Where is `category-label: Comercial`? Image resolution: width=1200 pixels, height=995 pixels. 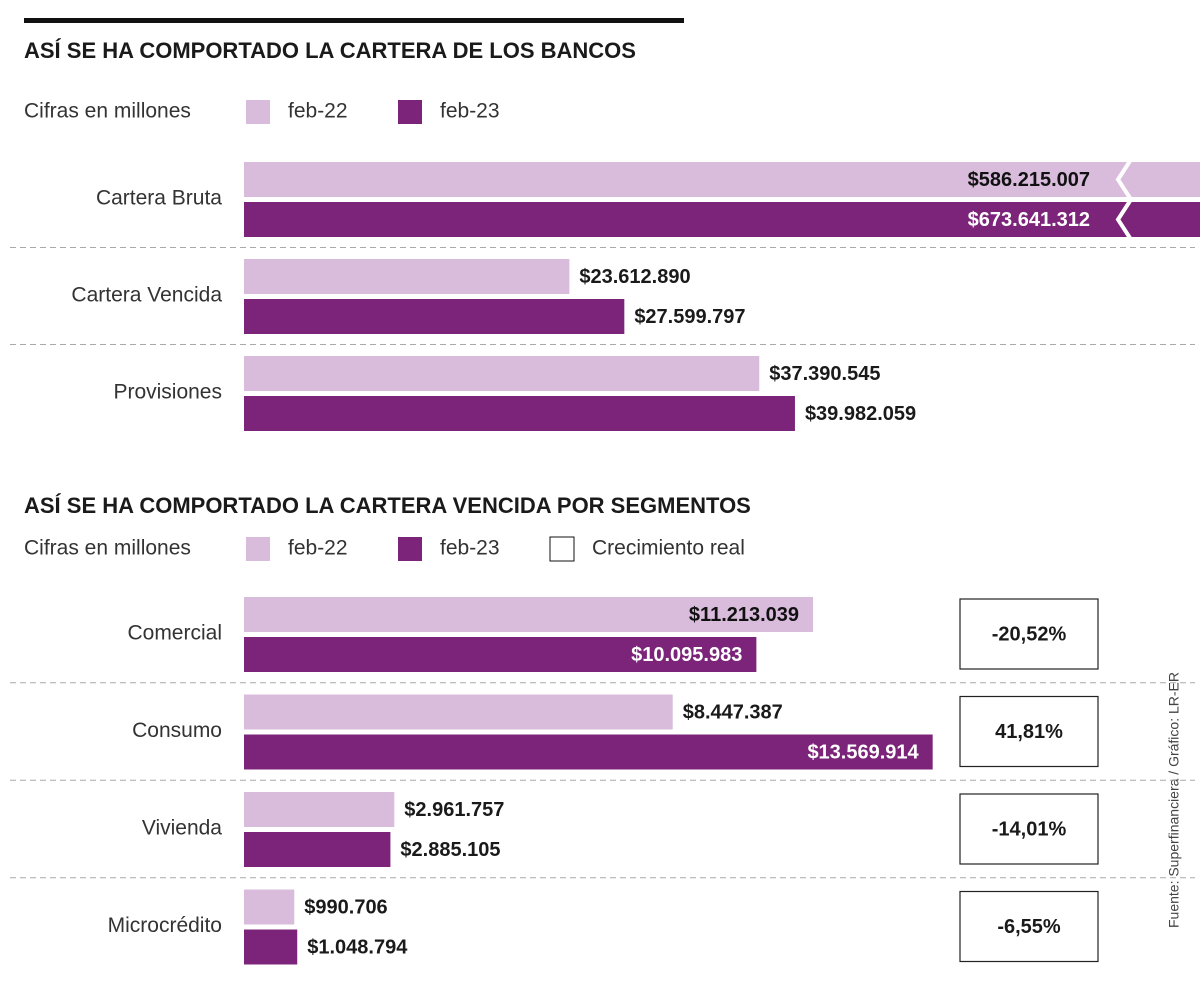
category-label: Comercial is located at coordinates (174, 633).